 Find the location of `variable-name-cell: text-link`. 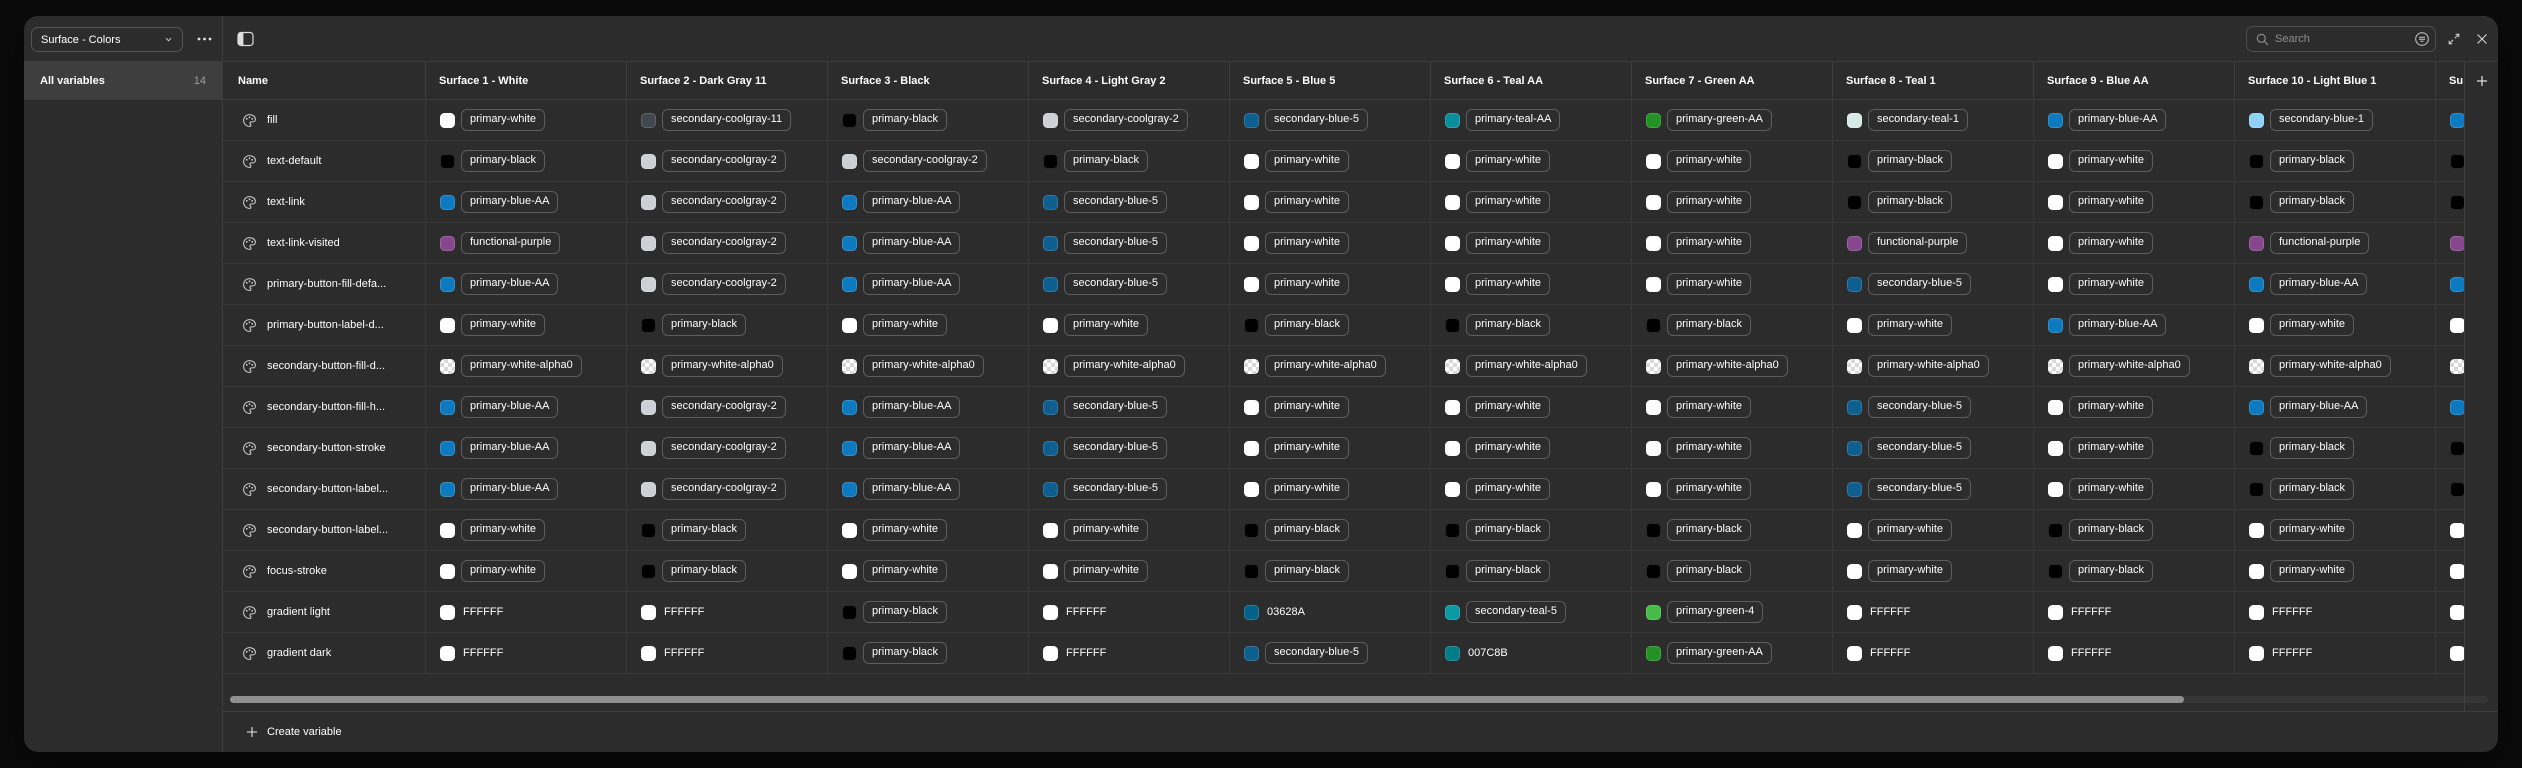

variable-name-cell: text-link is located at coordinates (323, 202).